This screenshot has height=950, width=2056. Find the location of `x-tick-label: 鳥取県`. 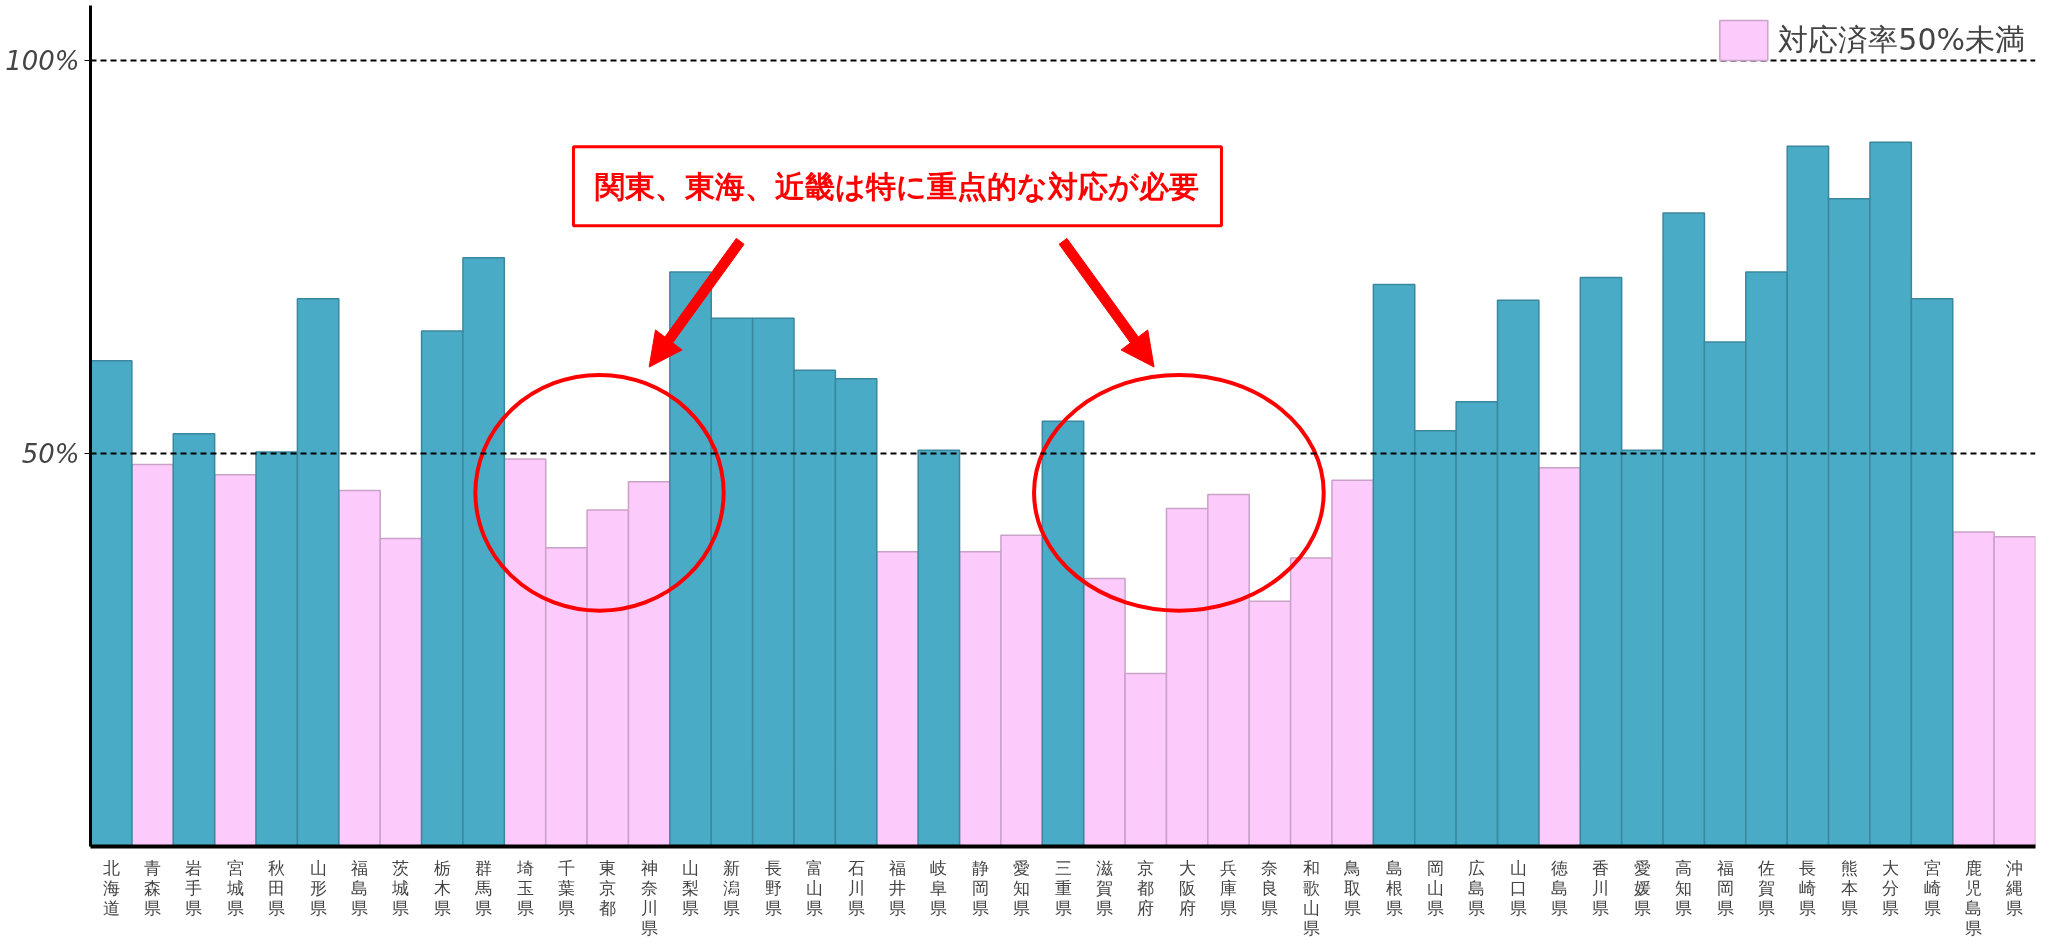

x-tick-label: 鳥取県 is located at coordinates (1352, 887).